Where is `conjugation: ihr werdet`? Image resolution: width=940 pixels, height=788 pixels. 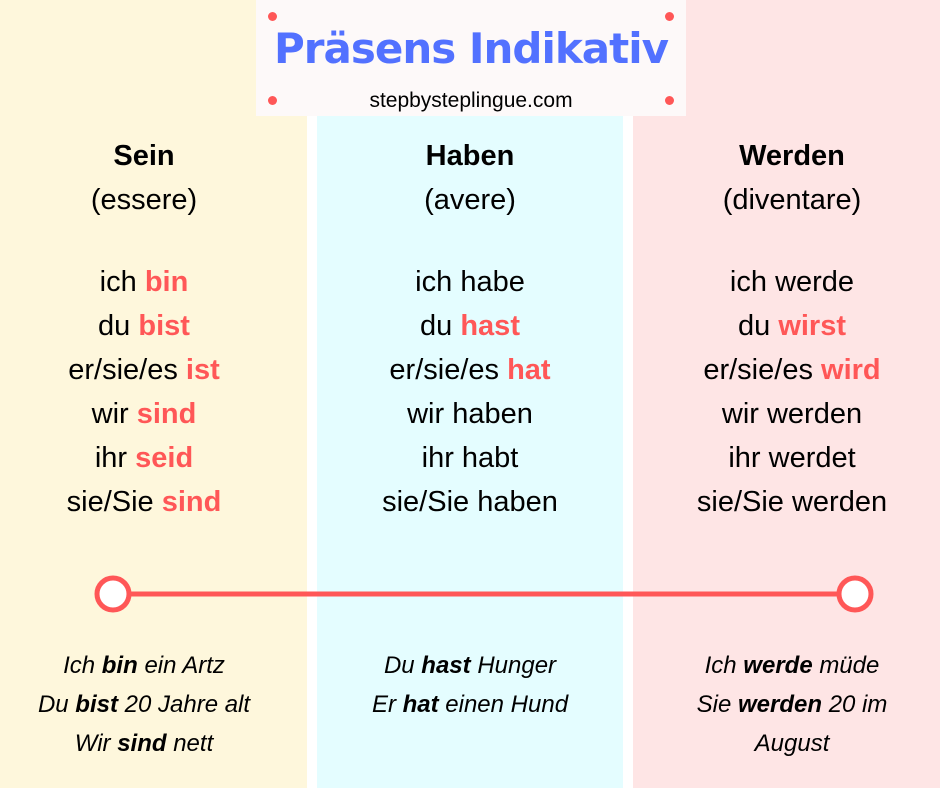 conjugation: ihr werdet is located at coordinates (786, 458).